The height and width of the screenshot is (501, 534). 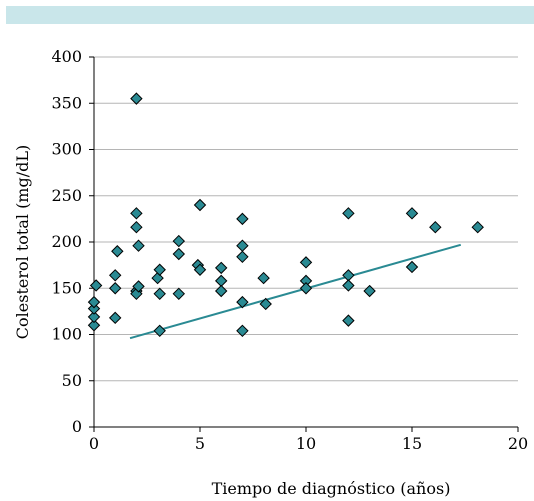 I want to click on y-axis-title: Colesterol total (mg/dL), so click(x=22, y=242).